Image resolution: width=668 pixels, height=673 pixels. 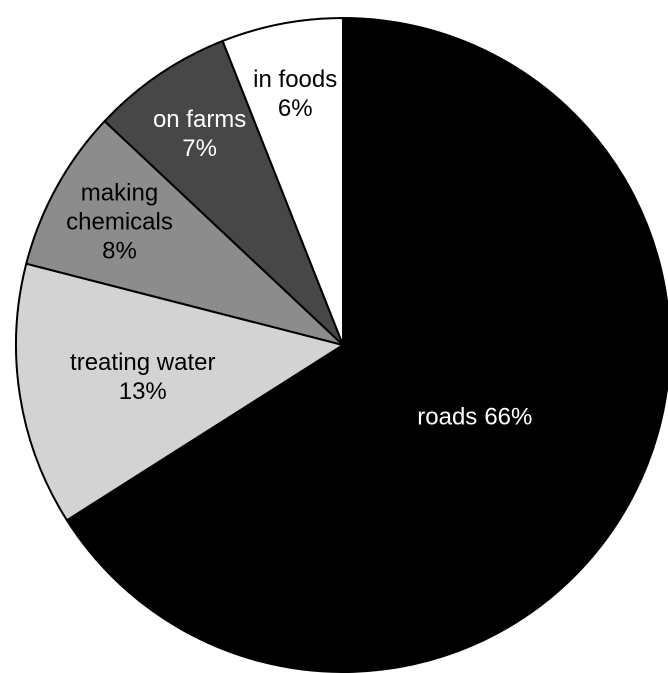 What do you see at coordinates (142, 391) in the screenshot?
I see `value-label: 13%` at bounding box center [142, 391].